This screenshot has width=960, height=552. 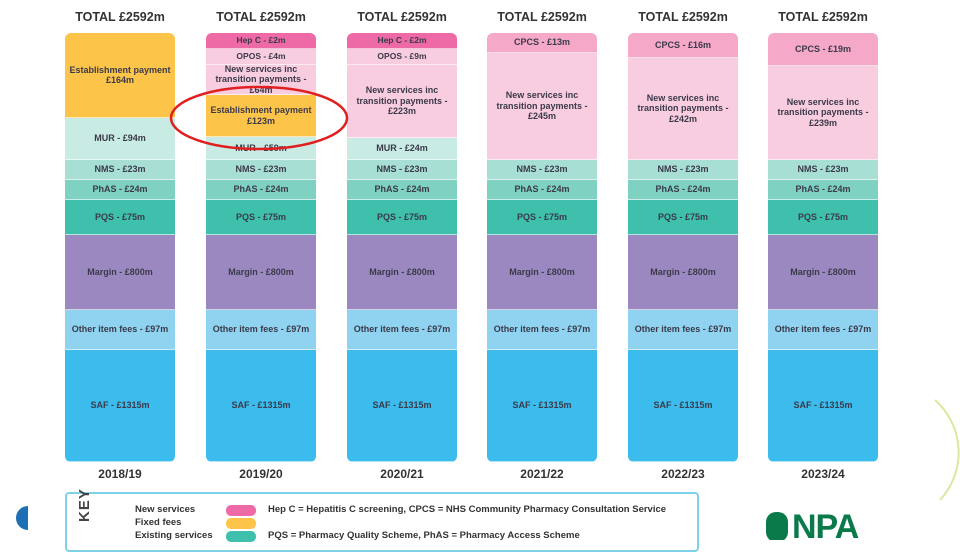 What do you see at coordinates (261, 57) in the screenshot?
I see `segment: OPOS - £4m` at bounding box center [261, 57].